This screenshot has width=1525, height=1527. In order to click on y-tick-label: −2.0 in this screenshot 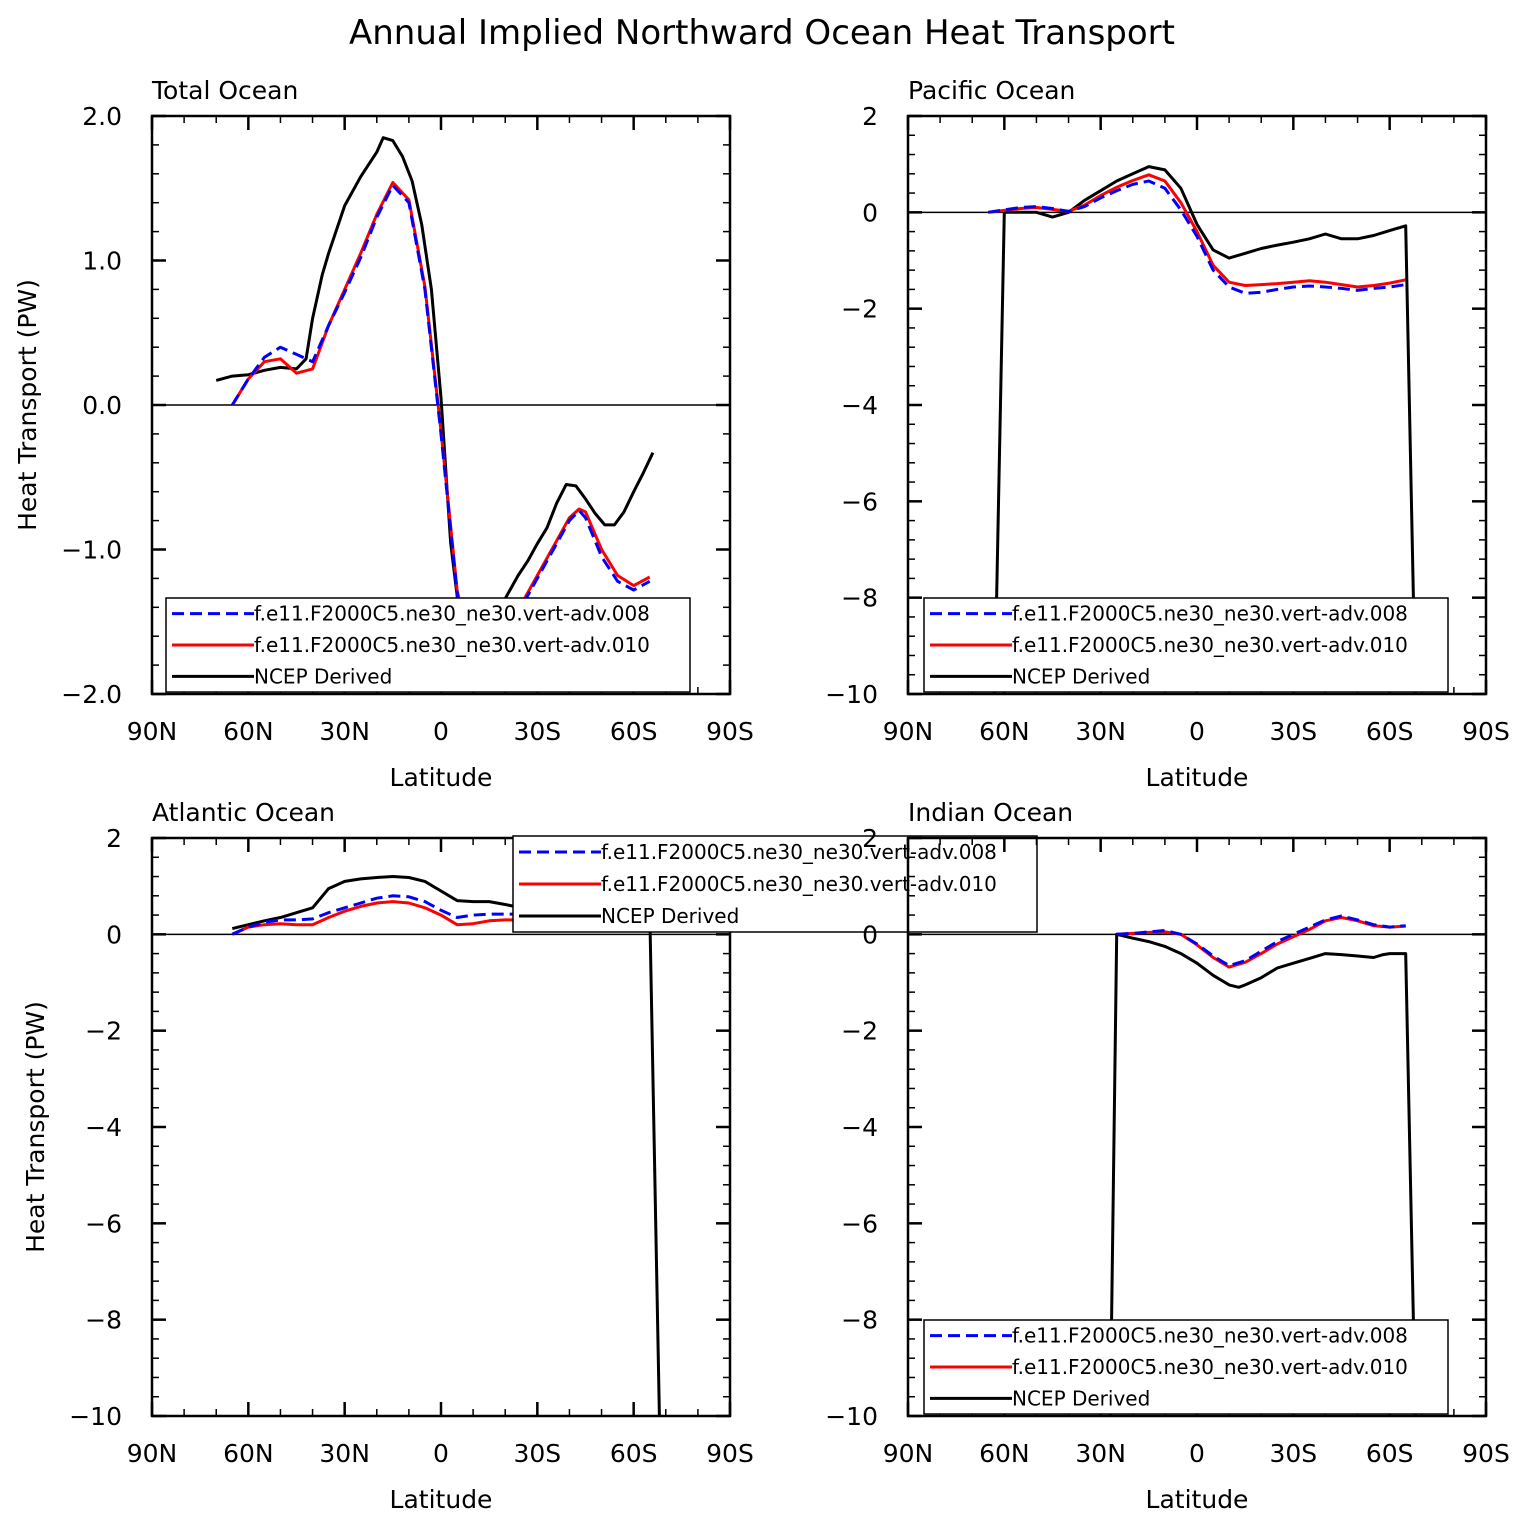, I will do `click(91, 694)`.